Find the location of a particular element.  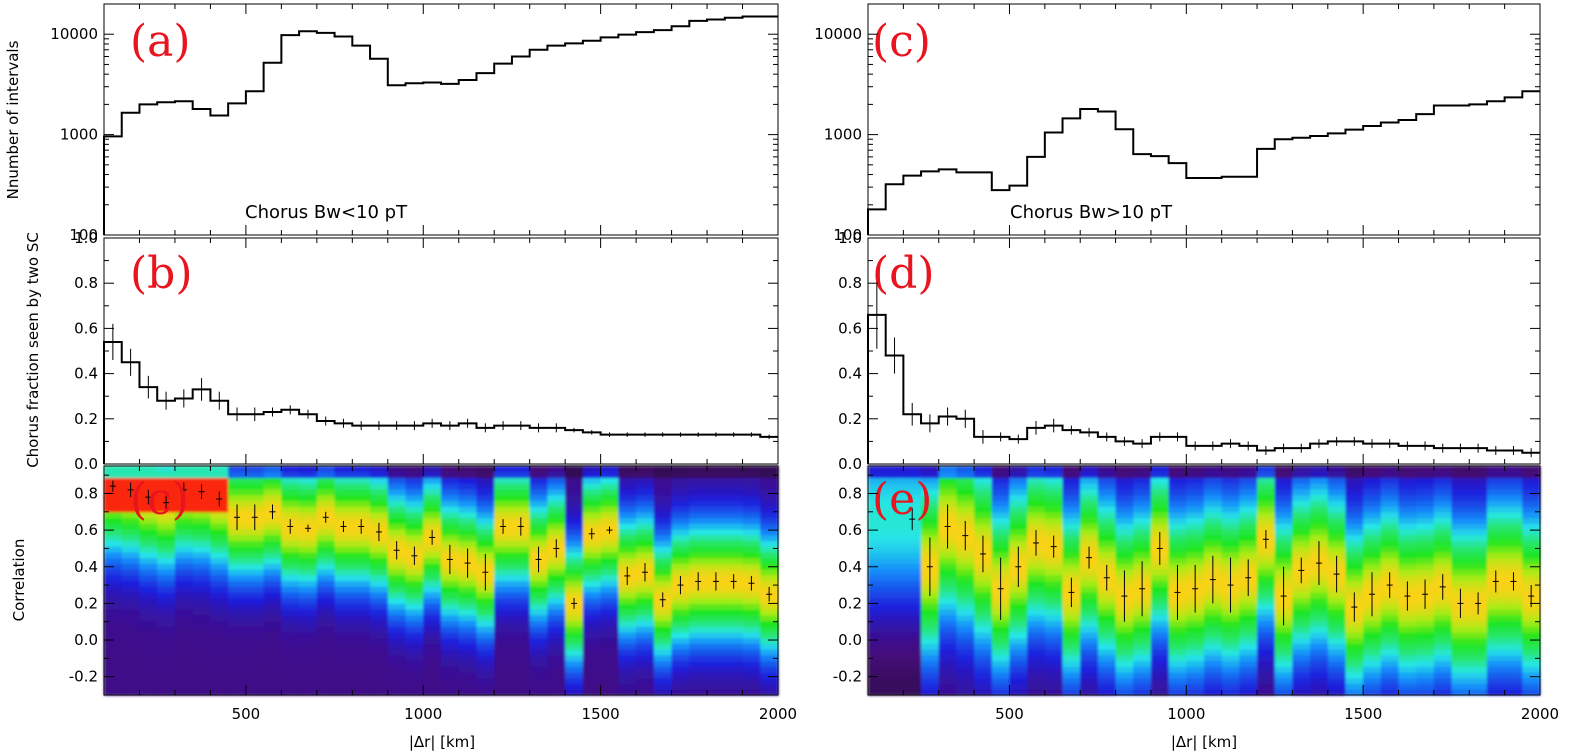

ylabel-correlation: Correlation is located at coordinates (19, 580).